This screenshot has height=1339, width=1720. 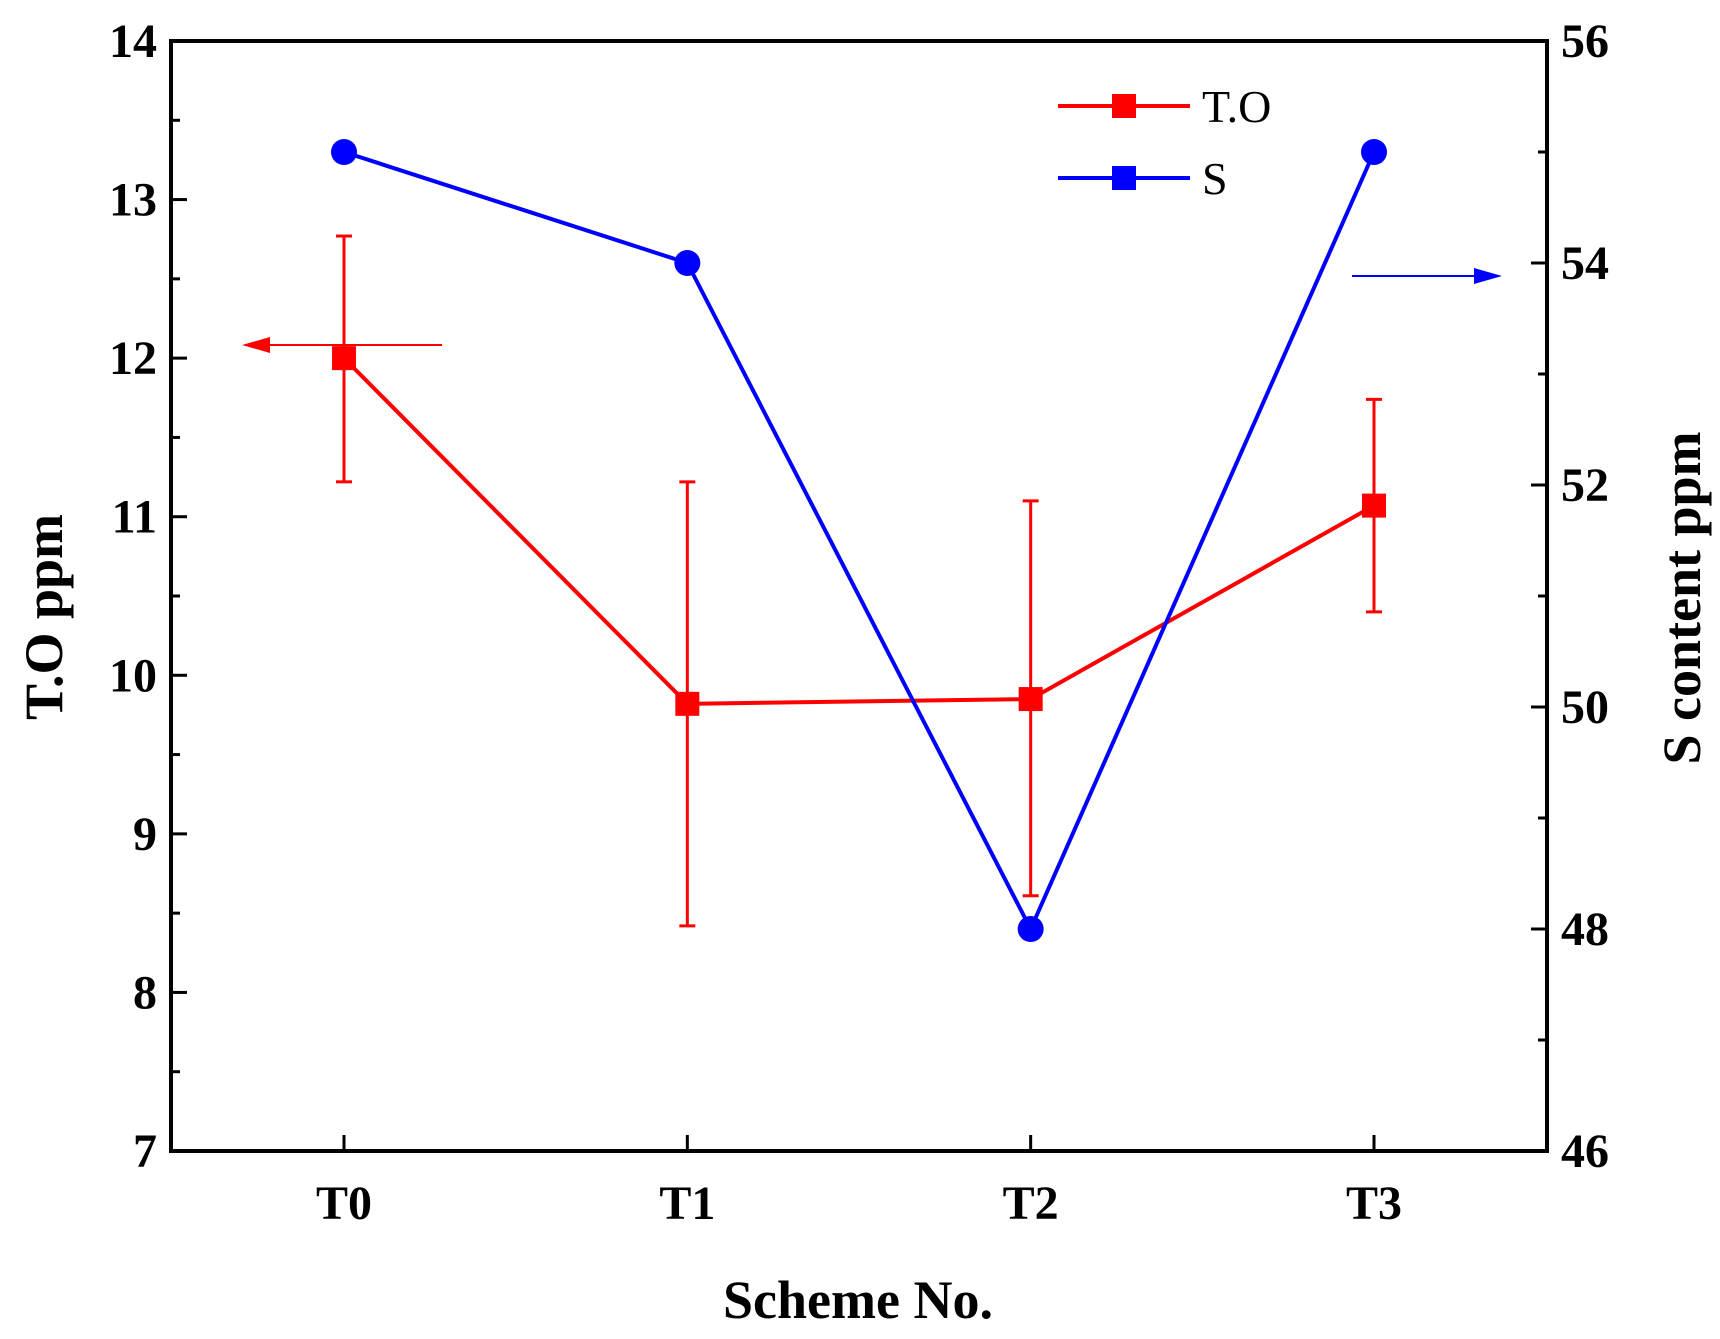 What do you see at coordinates (1585, 1151) in the screenshot?
I see `right-y-tick-label: 46` at bounding box center [1585, 1151].